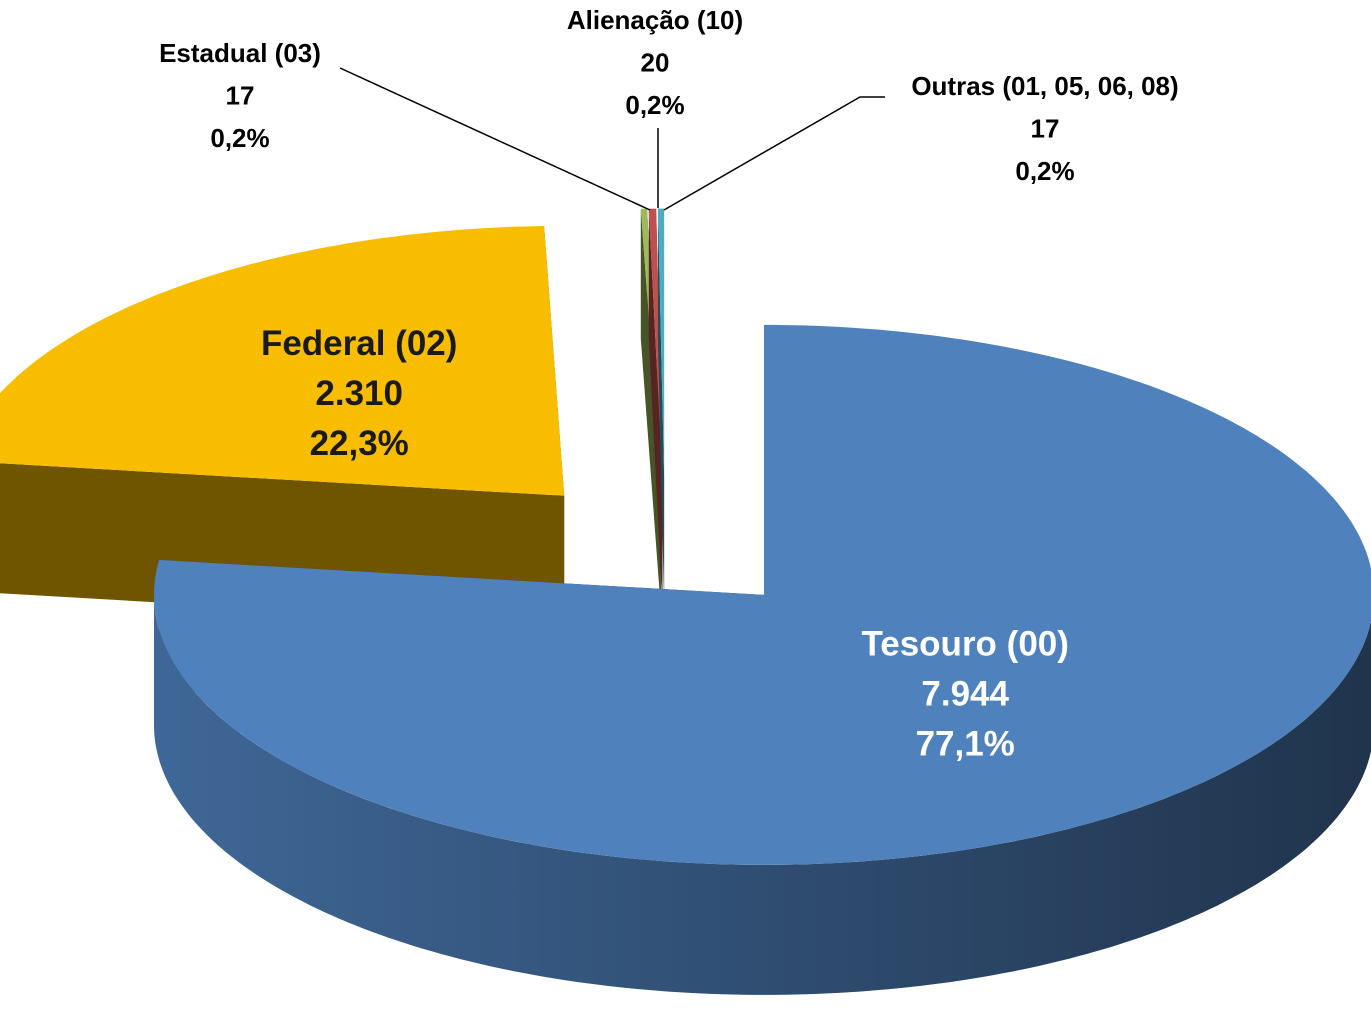  What do you see at coordinates (240, 53) in the screenshot?
I see `slice-label: Estadual (03)` at bounding box center [240, 53].